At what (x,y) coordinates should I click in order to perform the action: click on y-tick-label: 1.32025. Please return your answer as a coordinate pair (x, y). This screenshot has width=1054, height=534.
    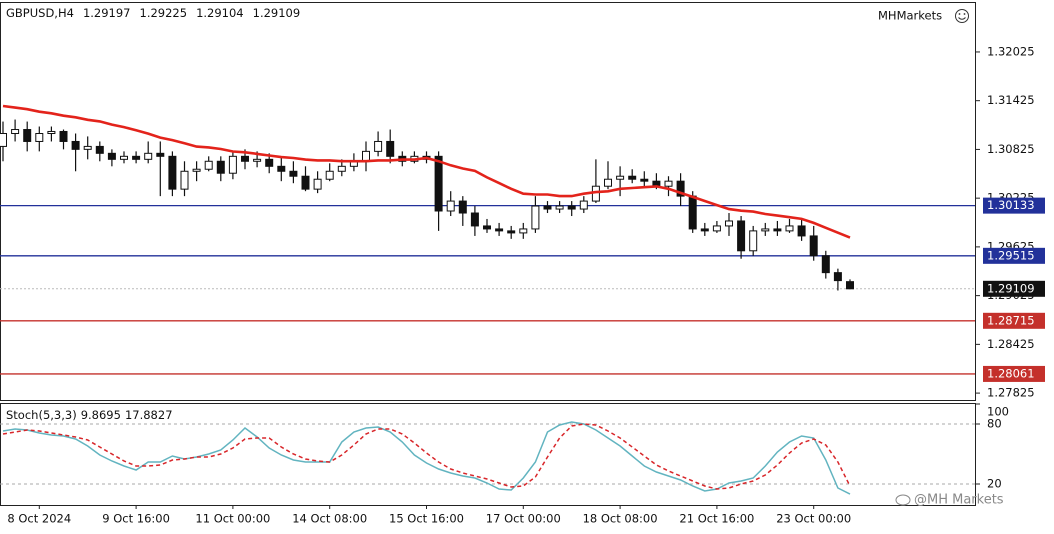
    Looking at the image, I should click on (1011, 51).